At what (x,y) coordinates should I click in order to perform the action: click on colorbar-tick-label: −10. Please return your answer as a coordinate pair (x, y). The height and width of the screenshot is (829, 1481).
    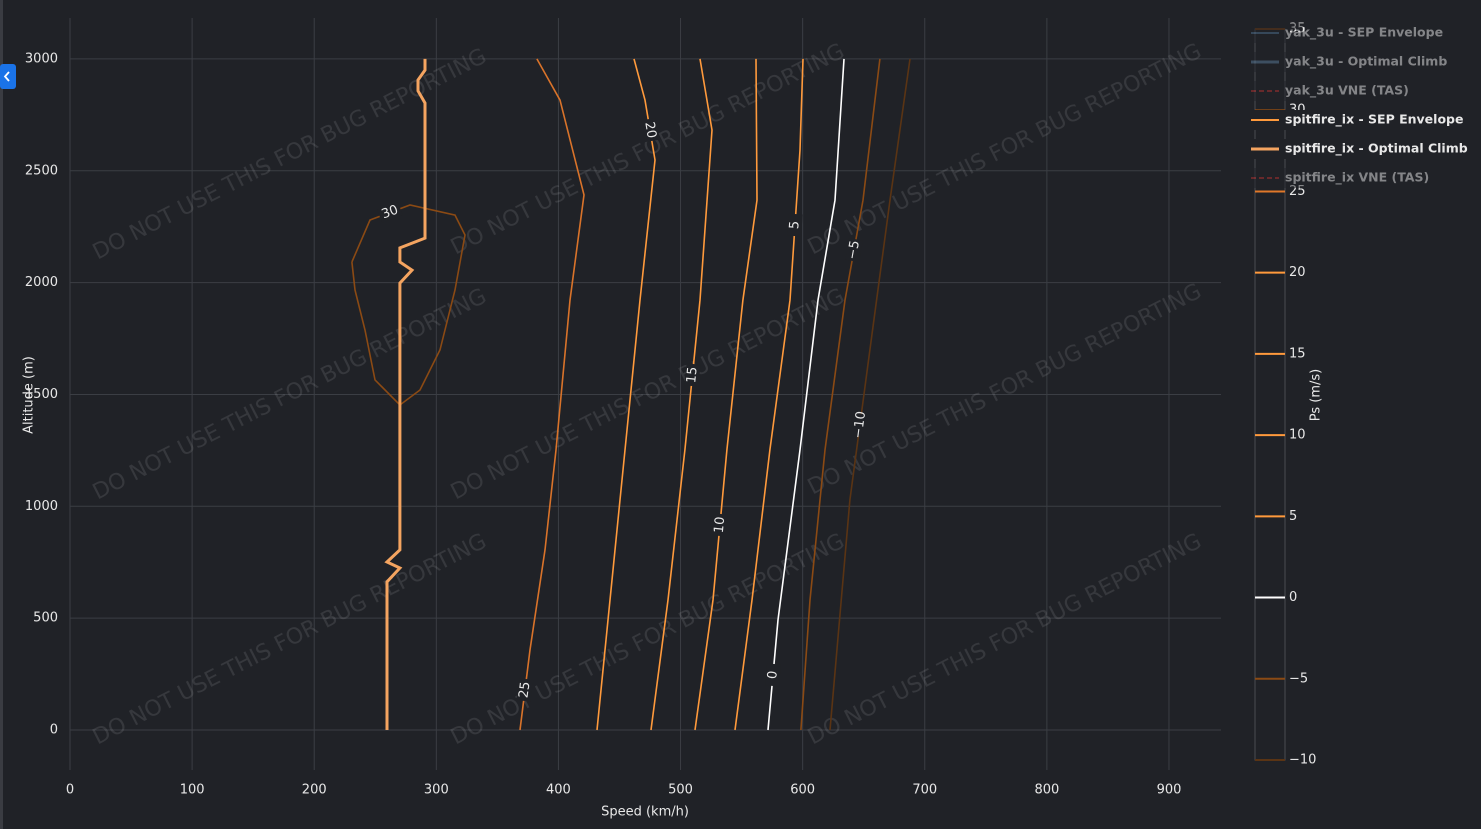
    Looking at the image, I should click on (1302, 760).